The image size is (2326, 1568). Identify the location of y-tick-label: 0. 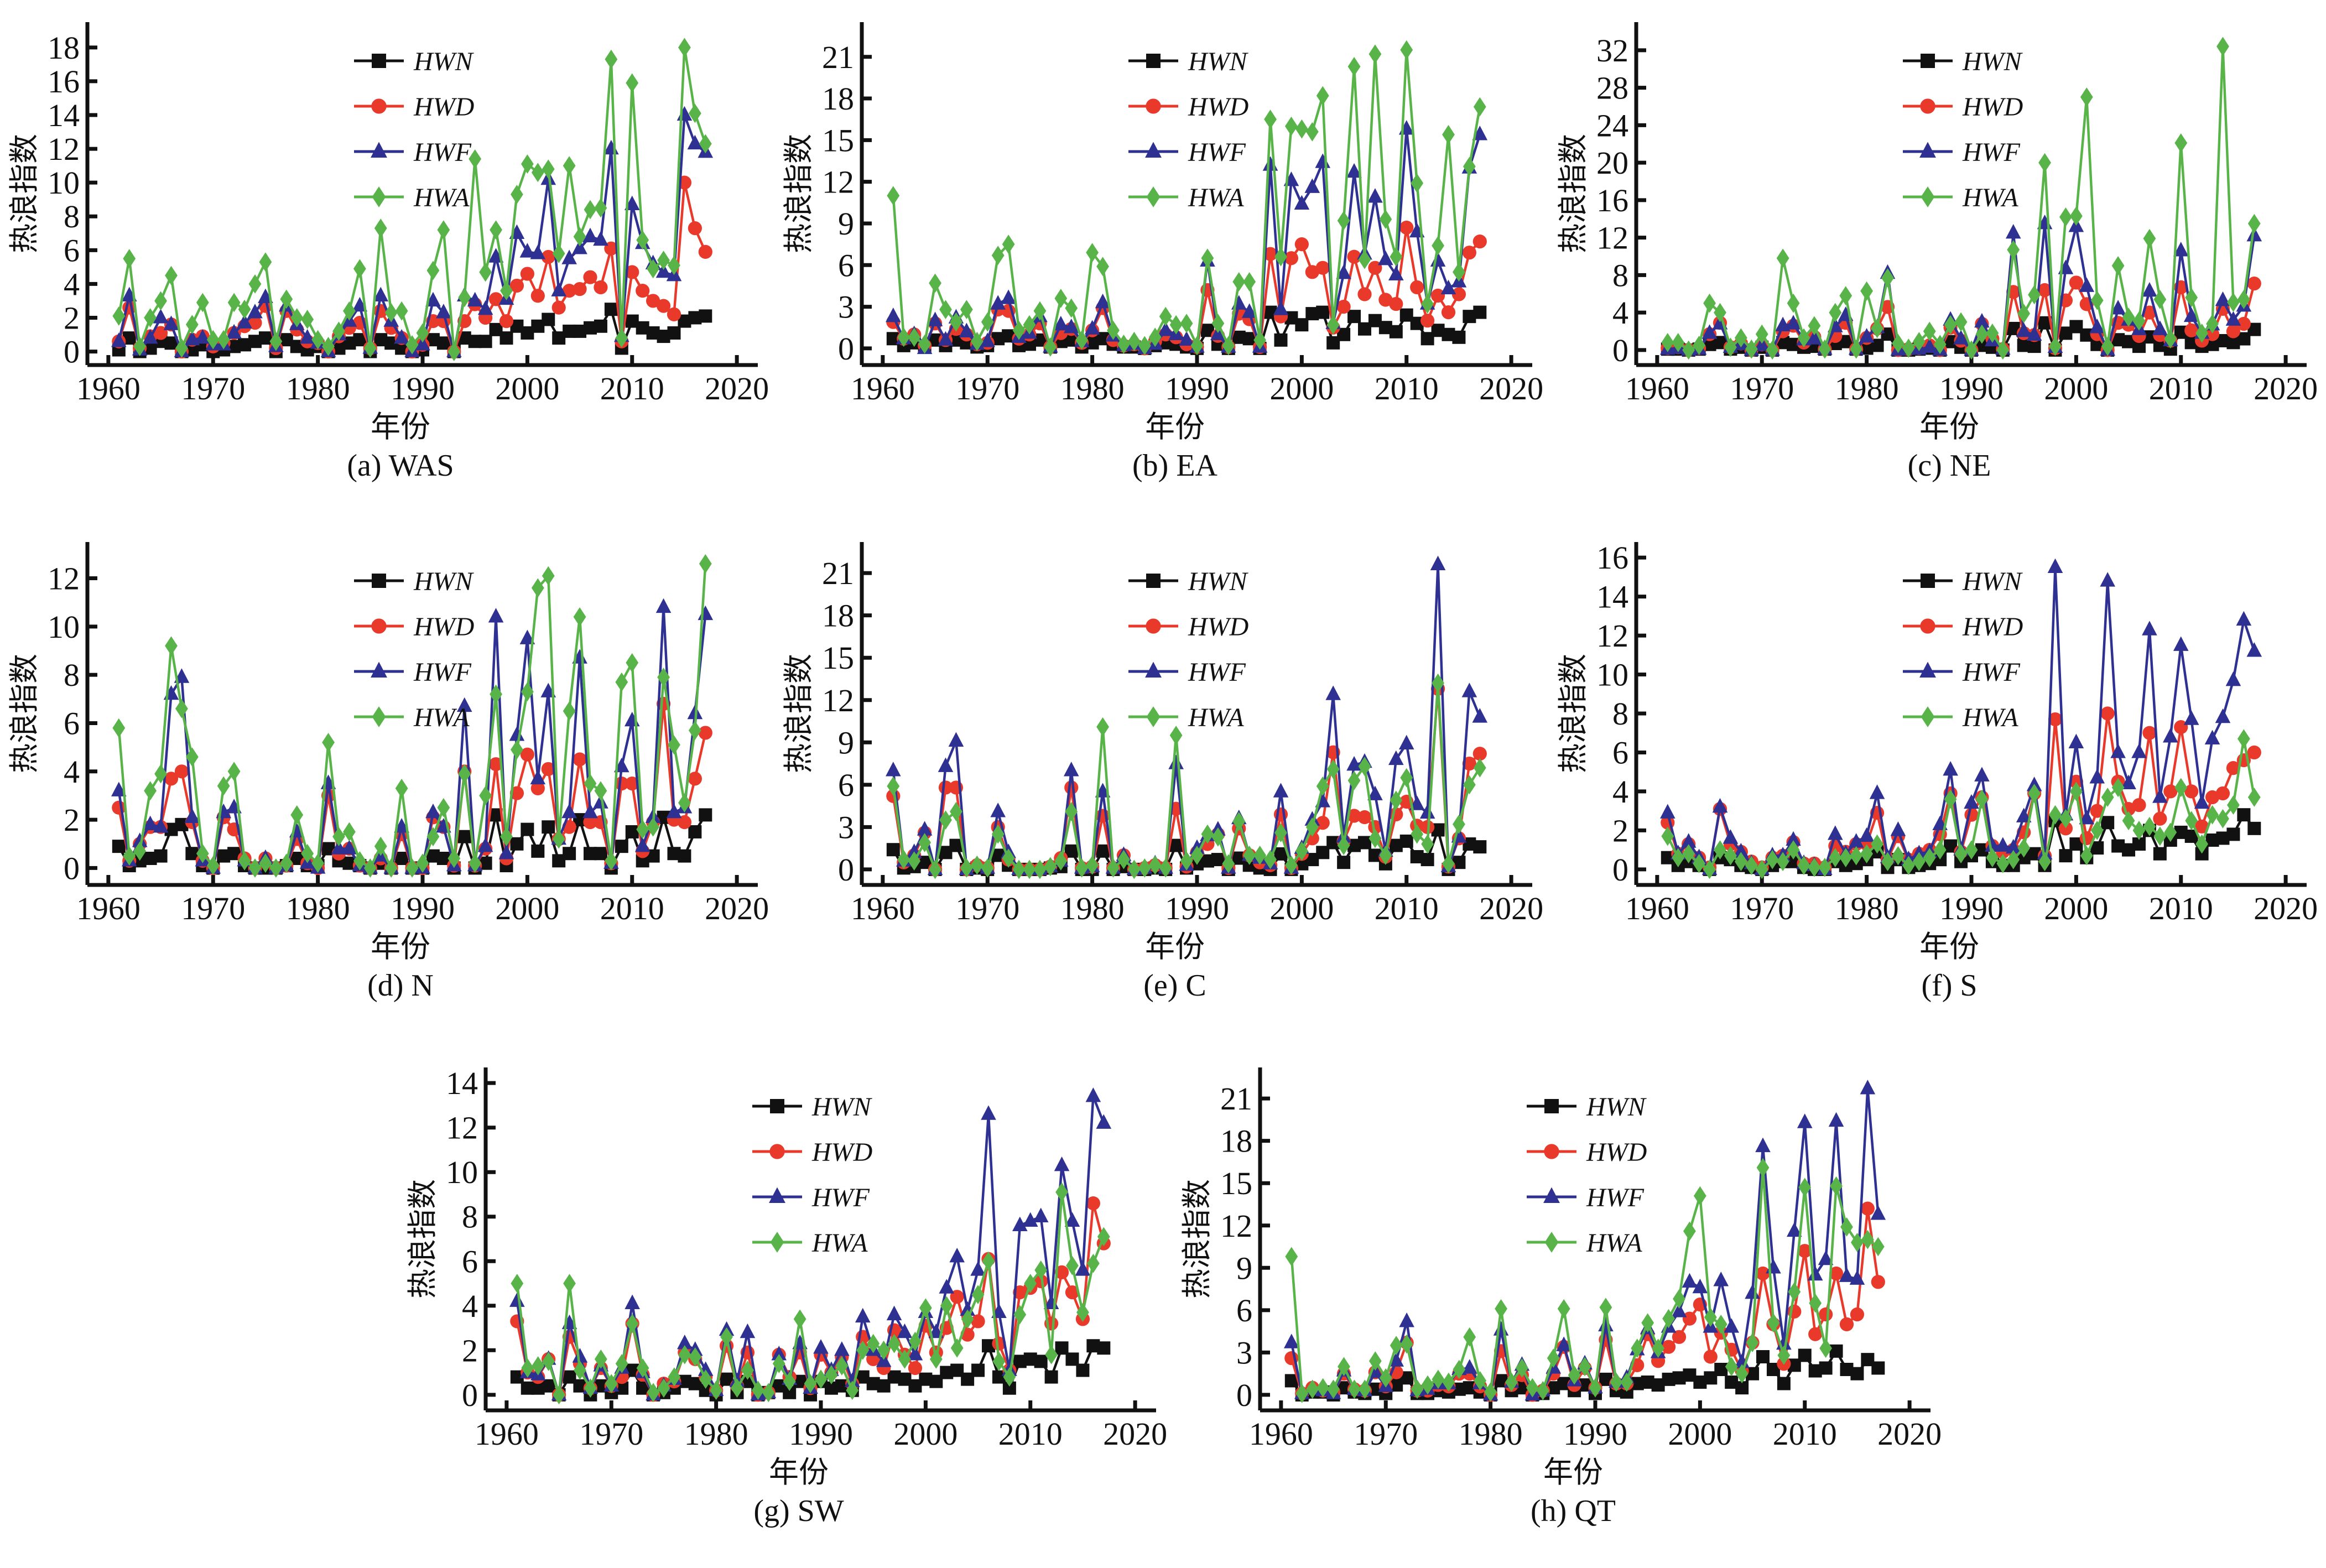
(846, 870).